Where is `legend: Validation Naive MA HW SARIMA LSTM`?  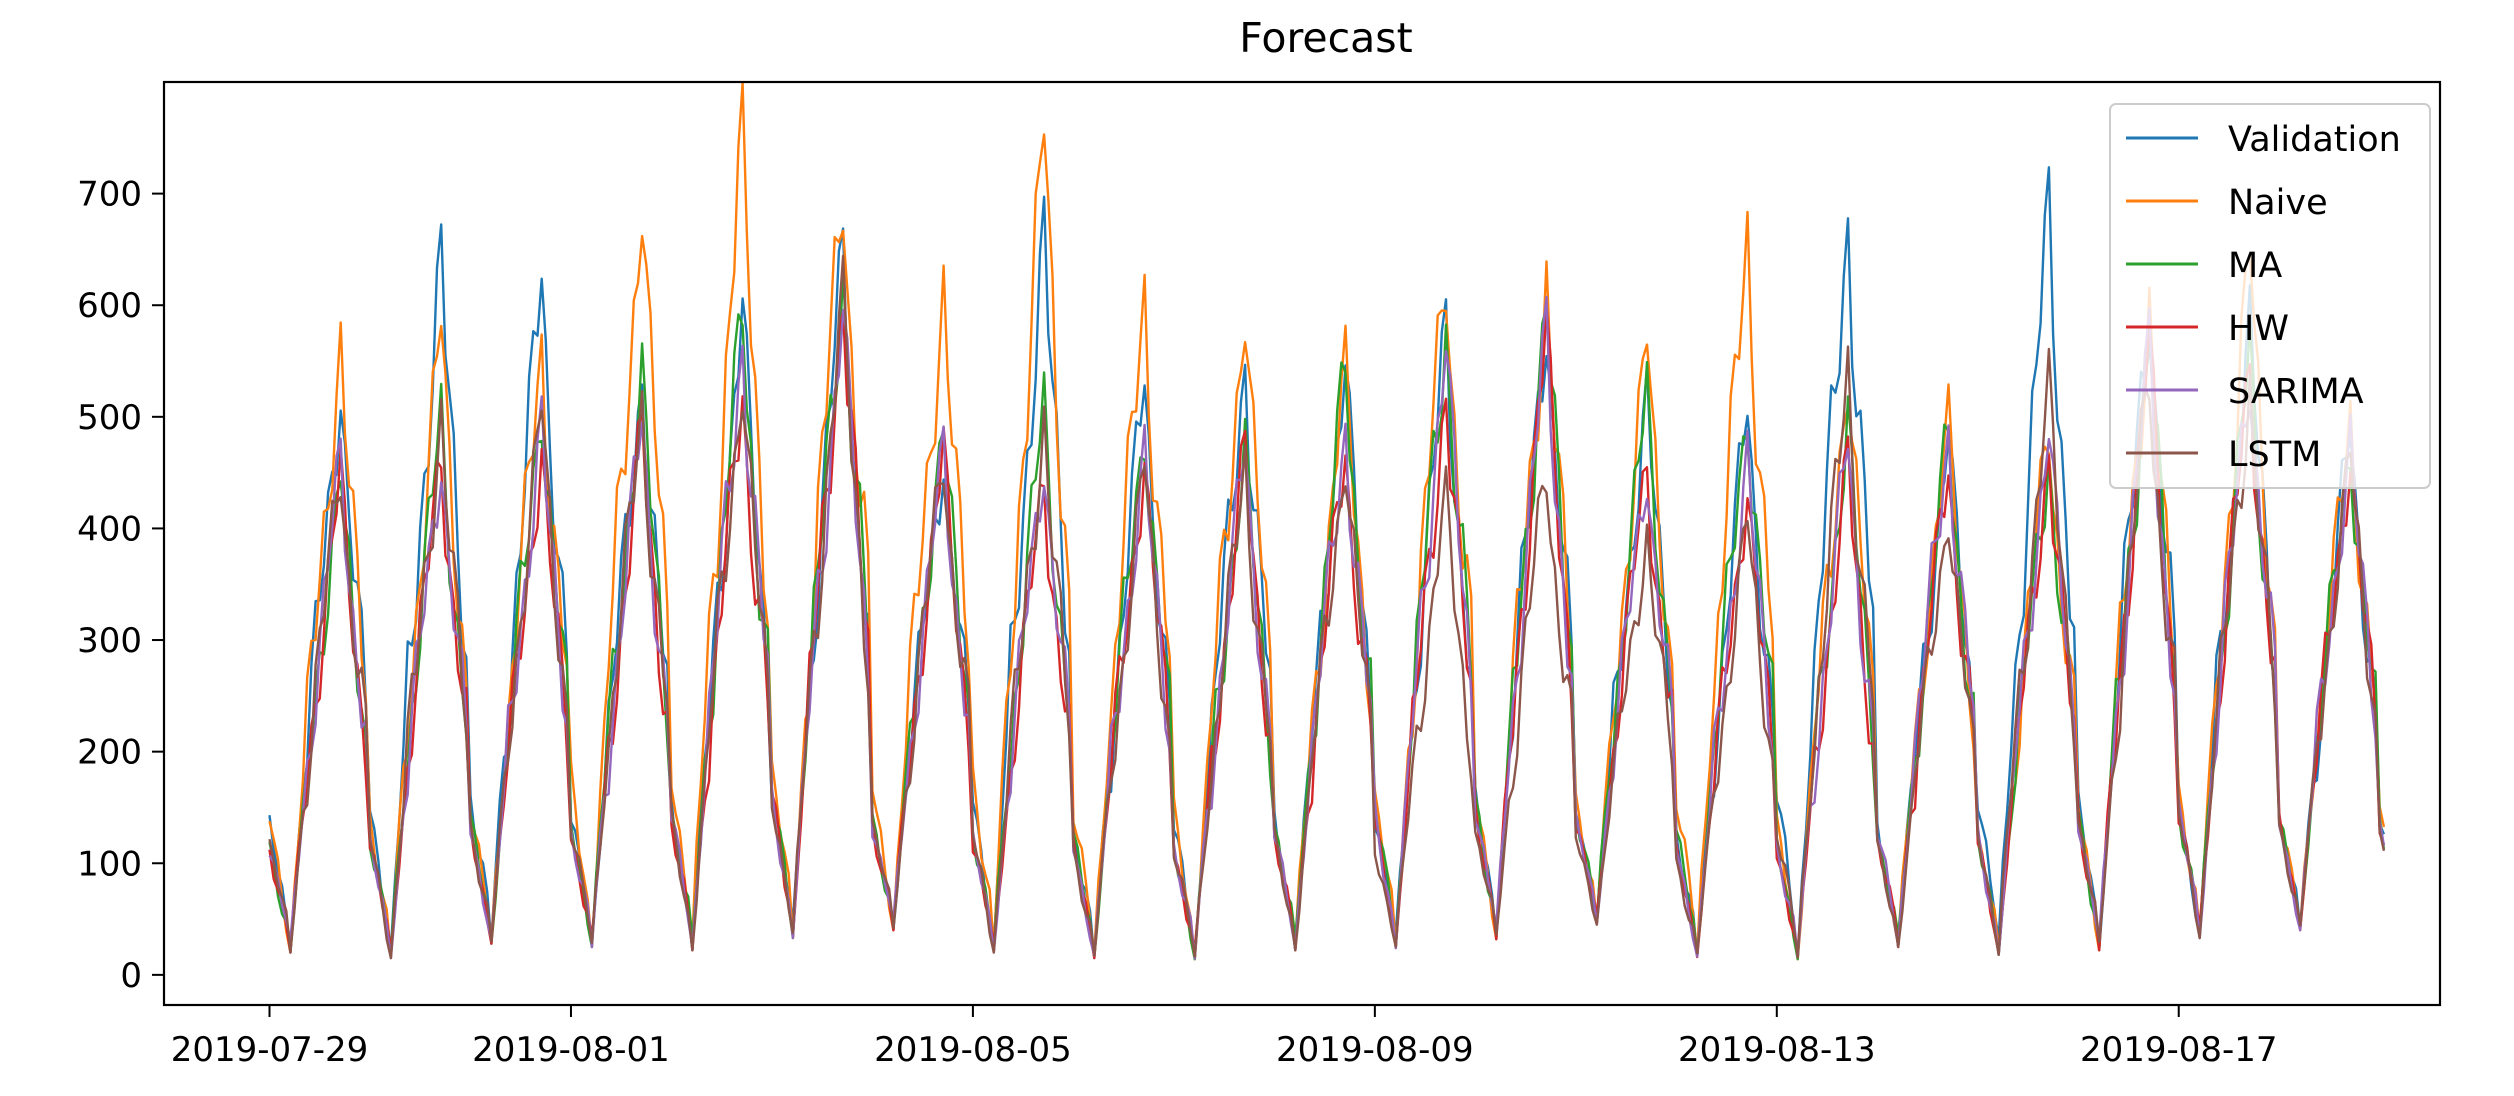 legend: Validation Naive MA HW SARIMA LSTM is located at coordinates (2270, 296).